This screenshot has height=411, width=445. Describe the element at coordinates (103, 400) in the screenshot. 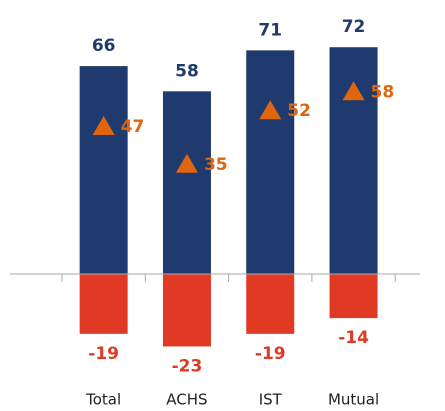

I see `x-tick-label: Total` at that location.